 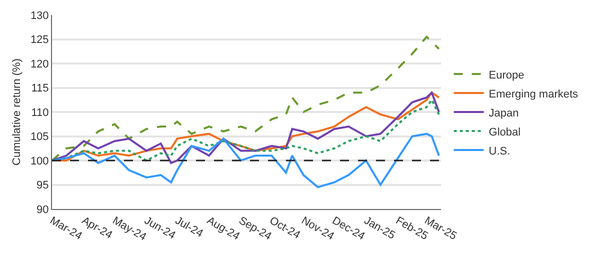 What do you see at coordinates (42, 210) in the screenshot?
I see `y-tick-label: 90` at bounding box center [42, 210].